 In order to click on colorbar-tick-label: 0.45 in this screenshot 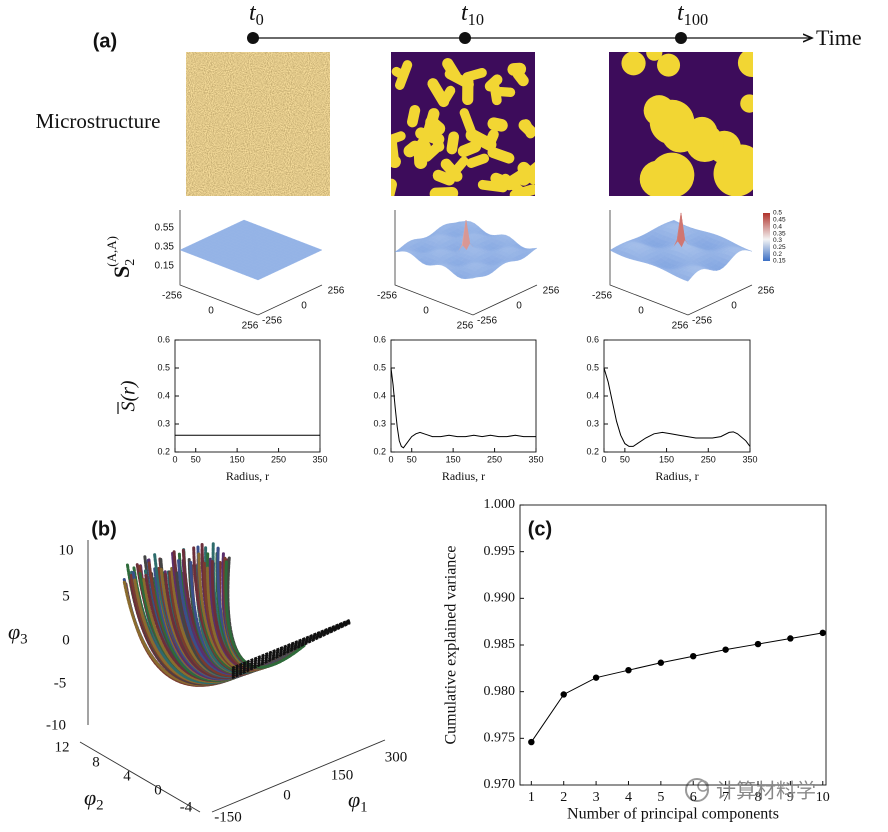, I will do `click(779, 220)`.